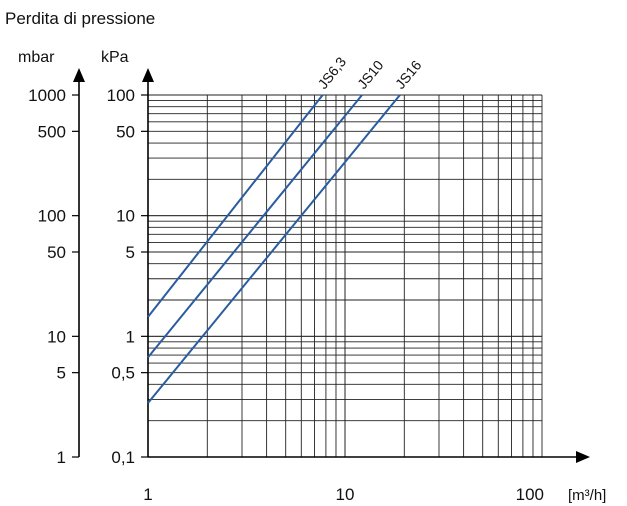 The image size is (627, 506). What do you see at coordinates (47, 95) in the screenshot?
I see `mbar-tick-label: 1000` at bounding box center [47, 95].